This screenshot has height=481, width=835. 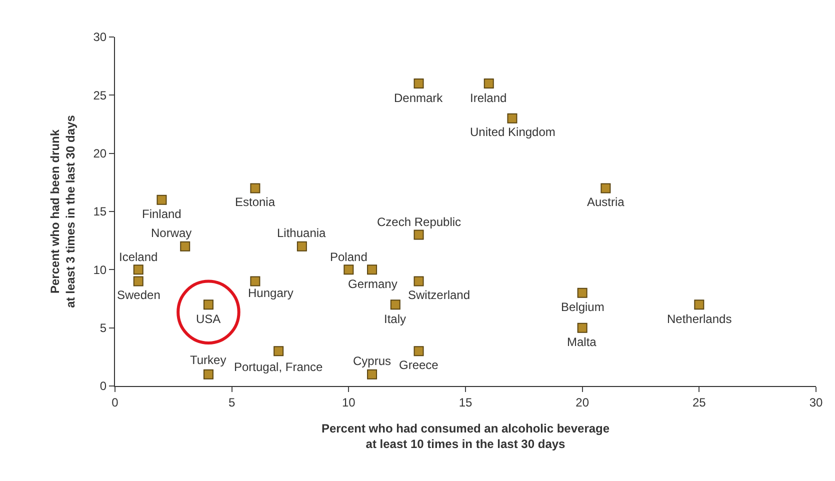 What do you see at coordinates (419, 365) in the screenshot?
I see `annotation: Greece` at bounding box center [419, 365].